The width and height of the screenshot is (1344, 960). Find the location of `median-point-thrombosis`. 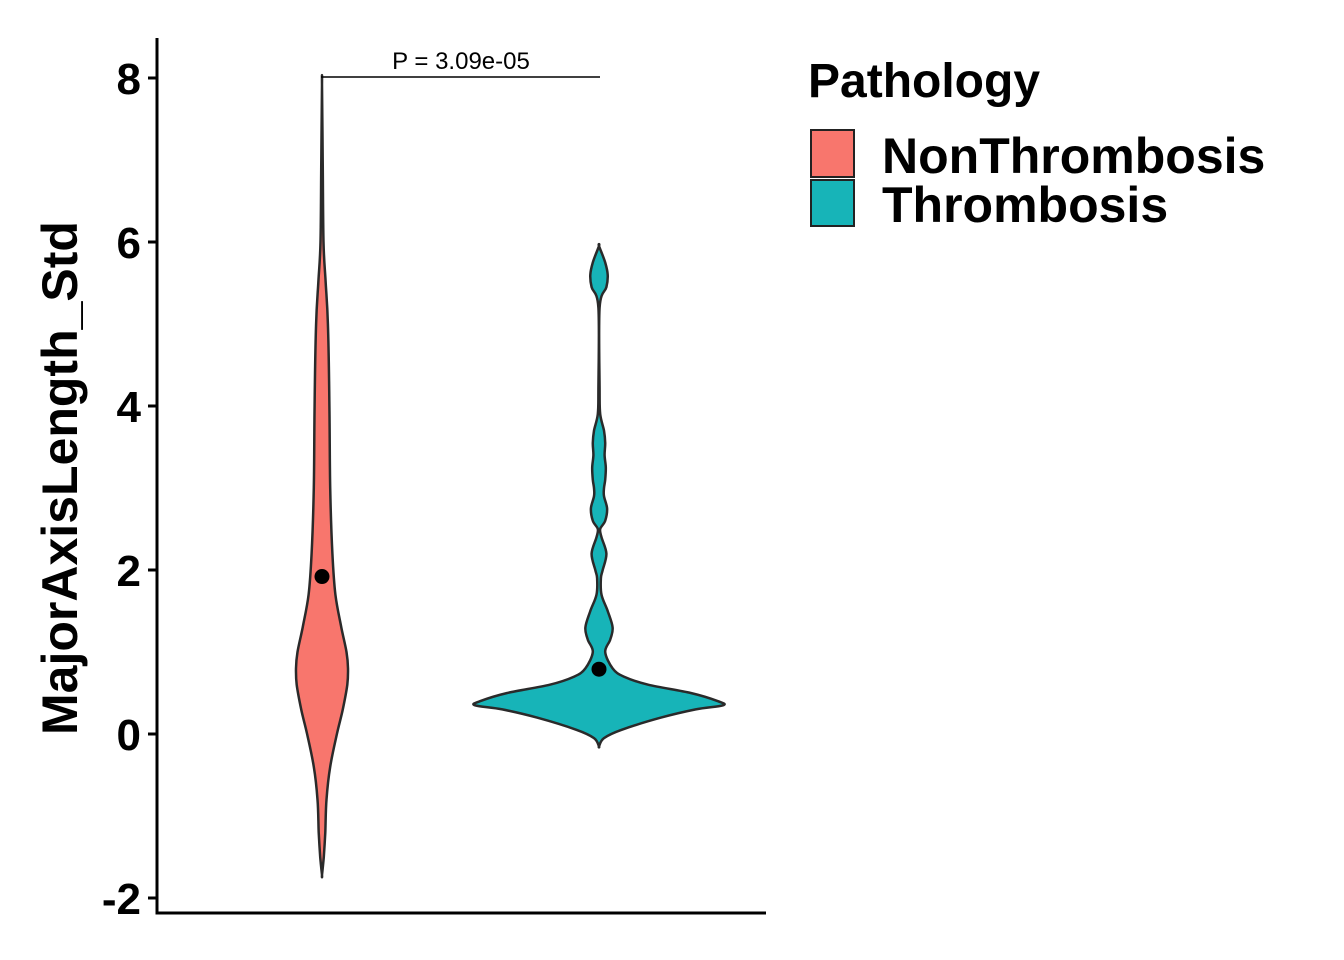

median-point-thrombosis is located at coordinates (599, 669).